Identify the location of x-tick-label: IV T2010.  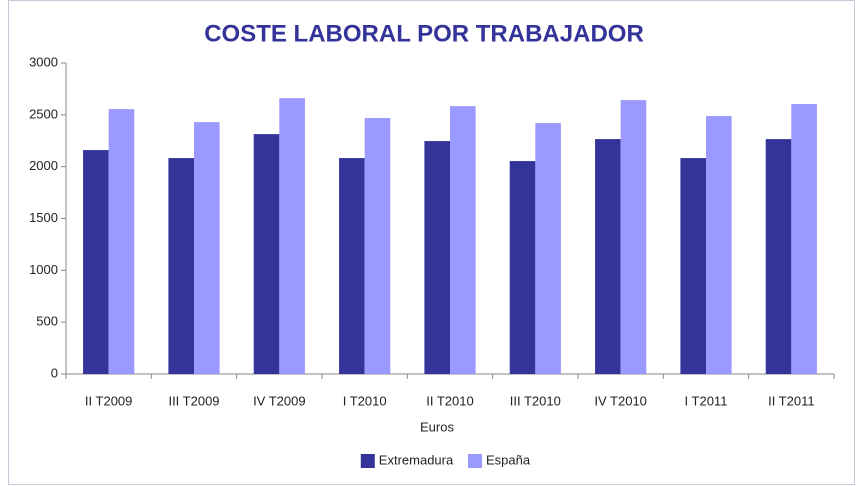
(620, 400).